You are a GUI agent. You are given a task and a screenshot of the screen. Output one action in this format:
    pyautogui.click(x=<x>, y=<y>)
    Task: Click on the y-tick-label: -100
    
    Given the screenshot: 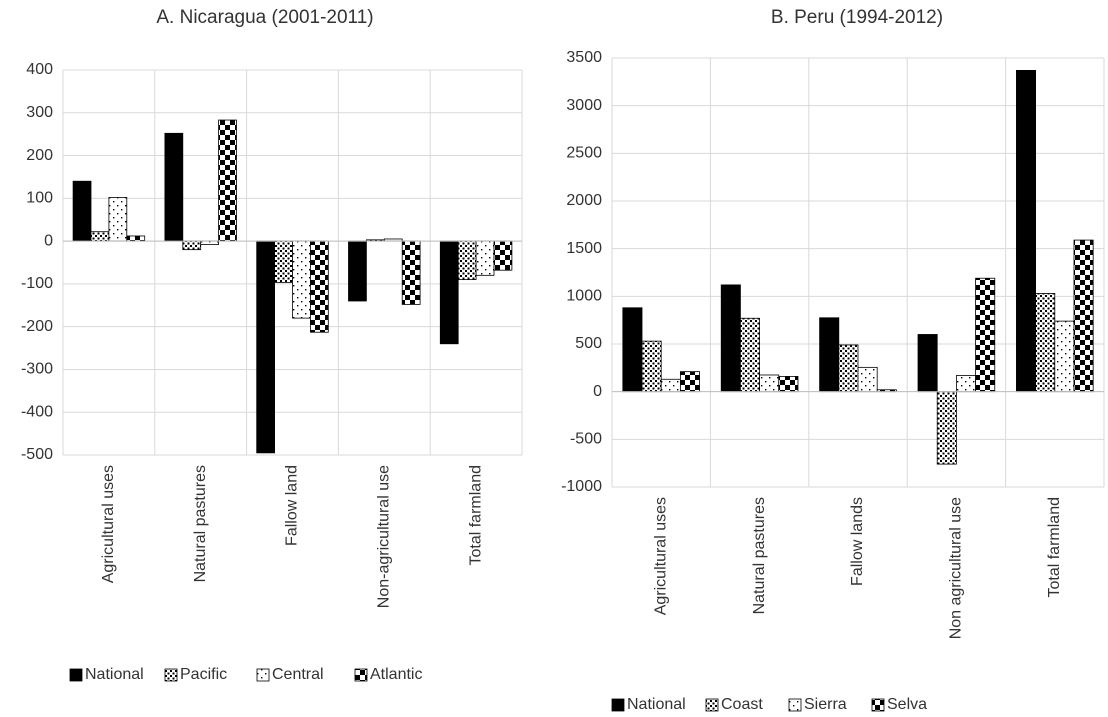 What is the action you would take?
    pyautogui.click(x=37, y=283)
    